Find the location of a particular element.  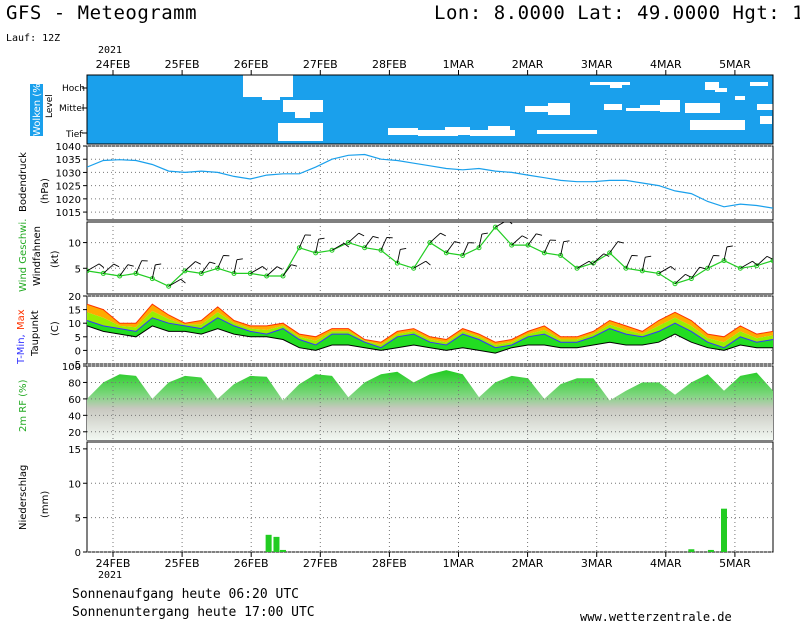

date-label-bottom: 4MAR is located at coordinates (666, 563).